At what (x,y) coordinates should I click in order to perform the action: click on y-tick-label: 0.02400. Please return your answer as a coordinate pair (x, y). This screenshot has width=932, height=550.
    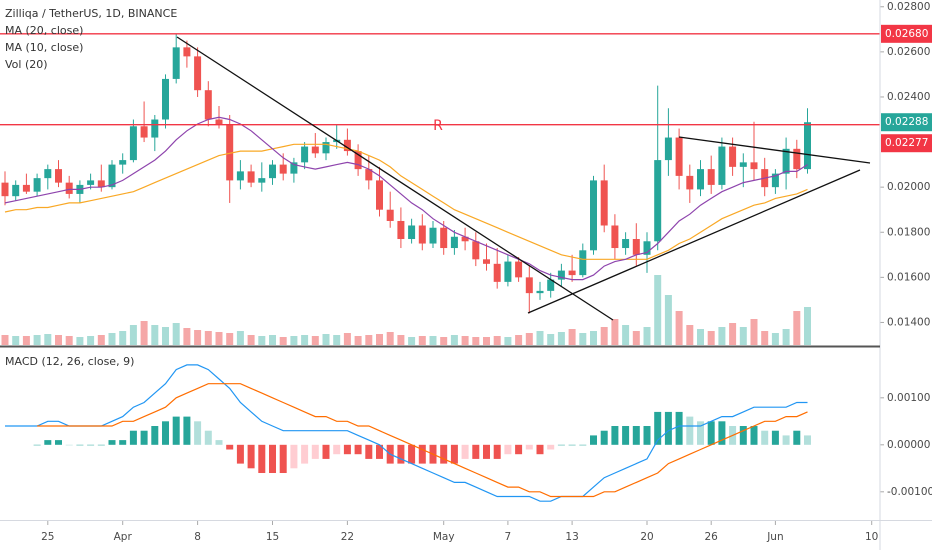
    Looking at the image, I should click on (908, 97).